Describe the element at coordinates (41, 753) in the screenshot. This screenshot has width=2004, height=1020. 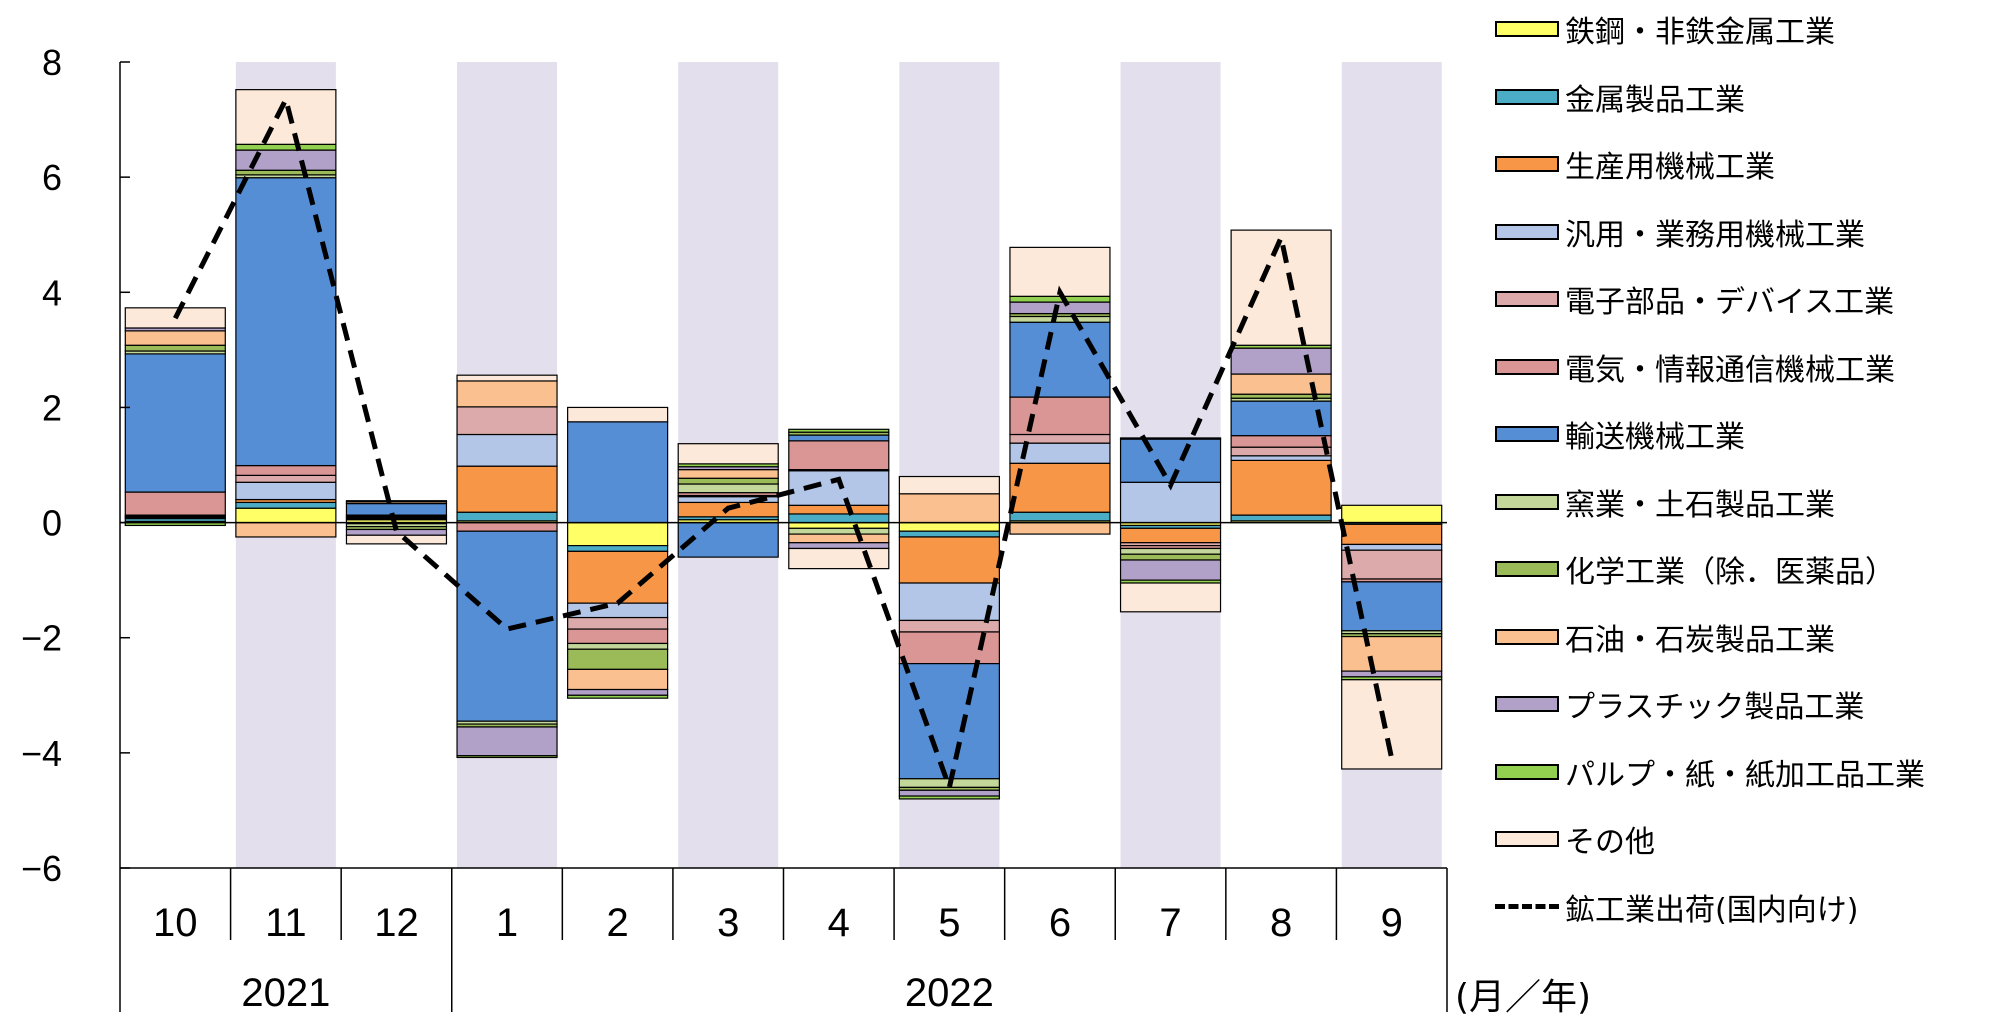
I see `y-tick-label: −4` at that location.